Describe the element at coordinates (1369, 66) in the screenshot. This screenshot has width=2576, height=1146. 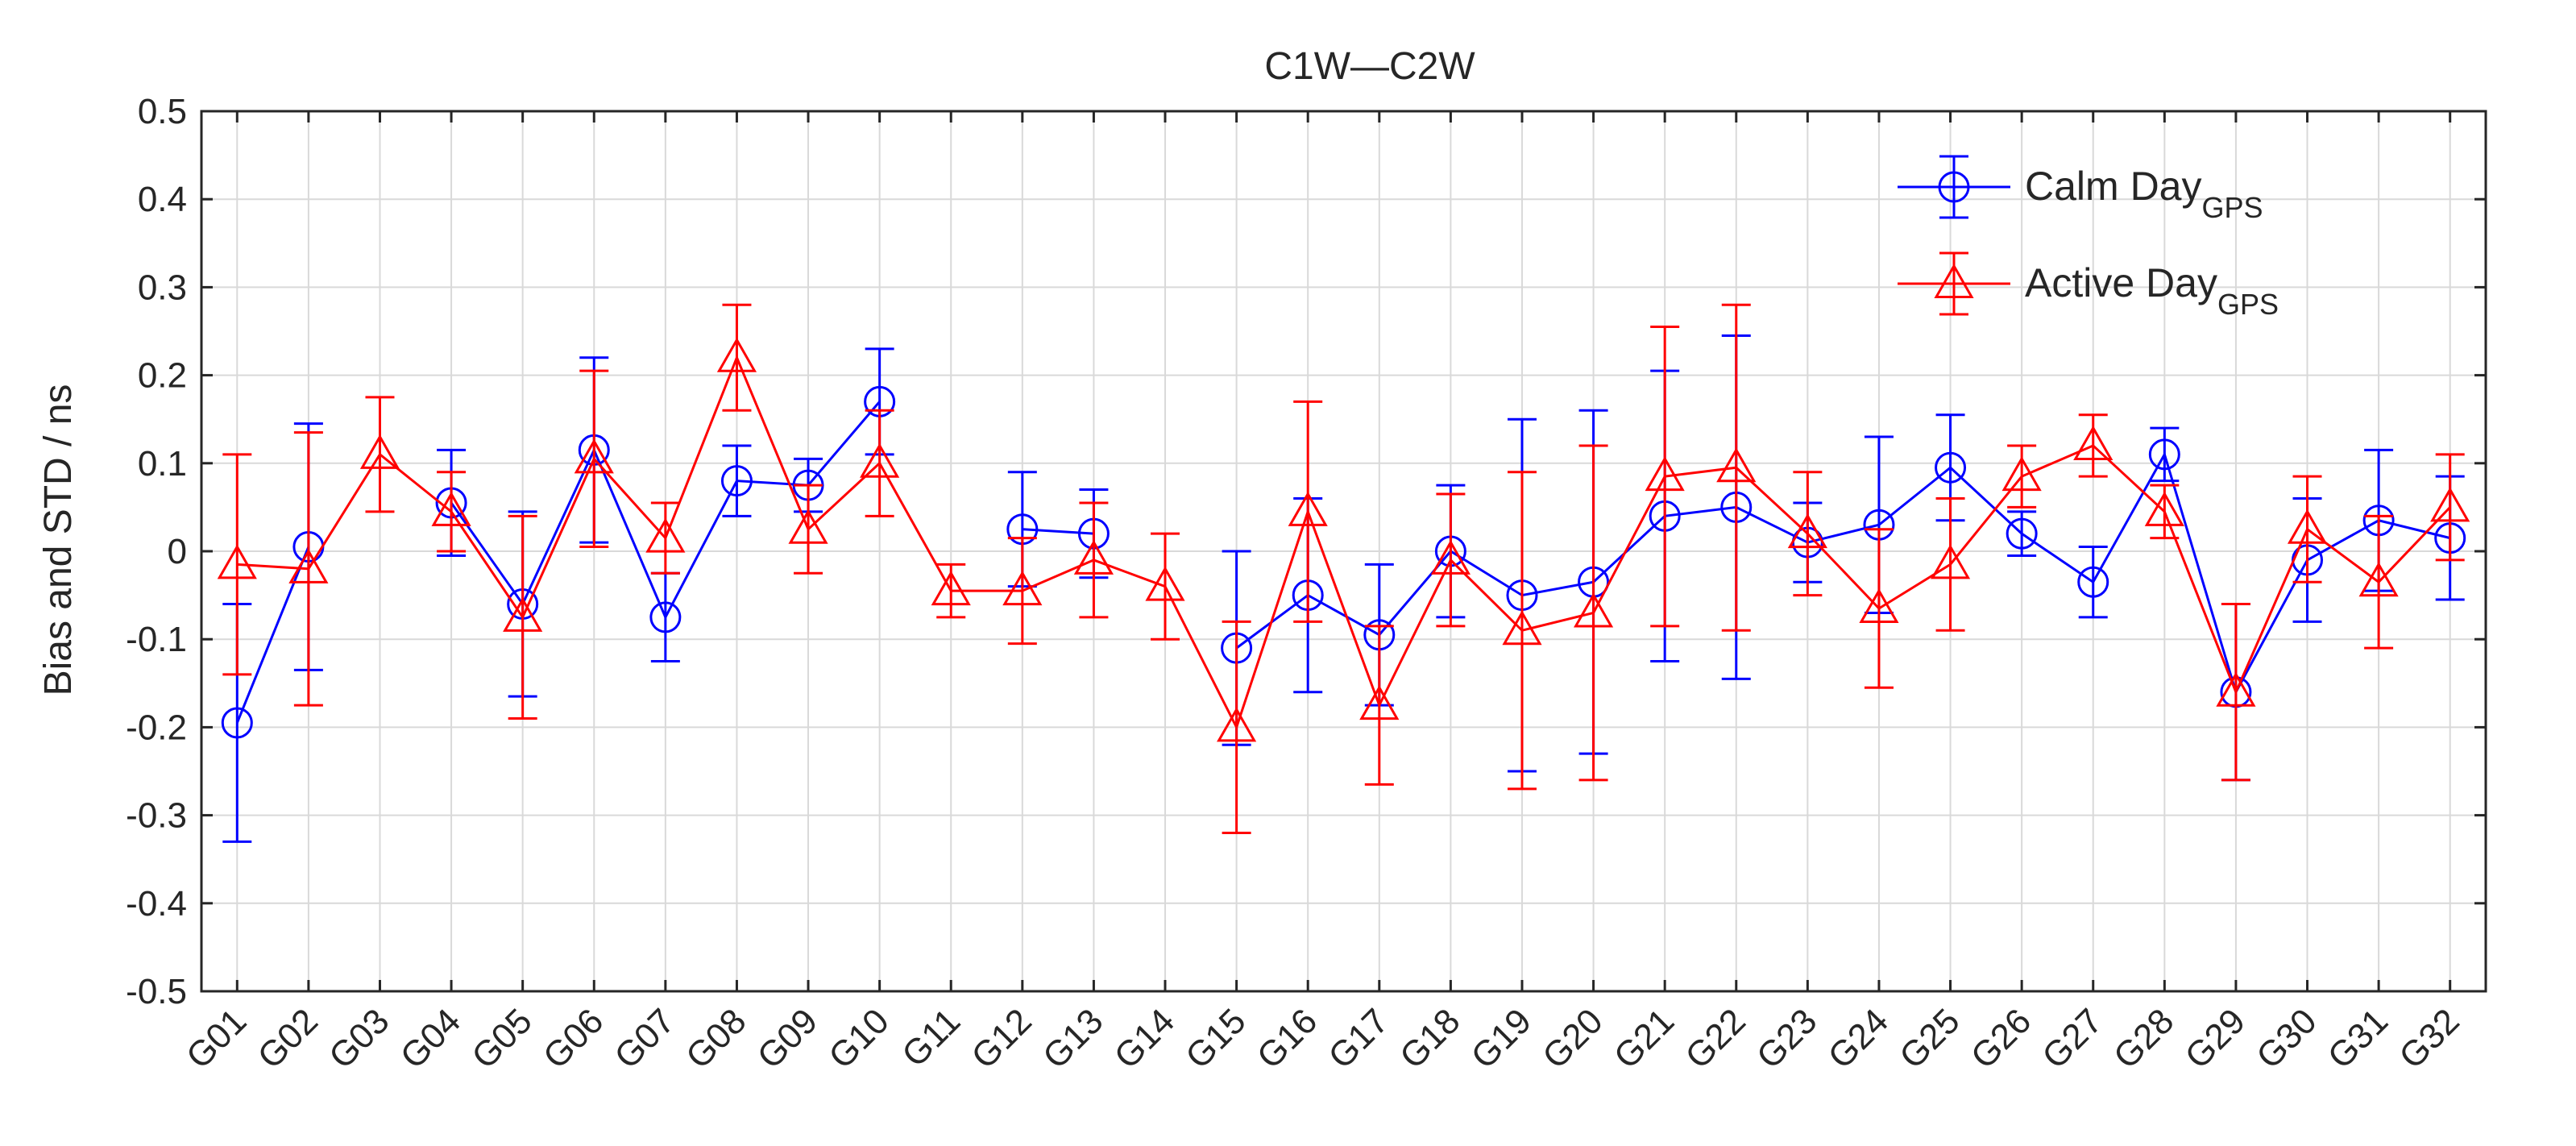
I see `chart-title: C1W—C2W` at that location.